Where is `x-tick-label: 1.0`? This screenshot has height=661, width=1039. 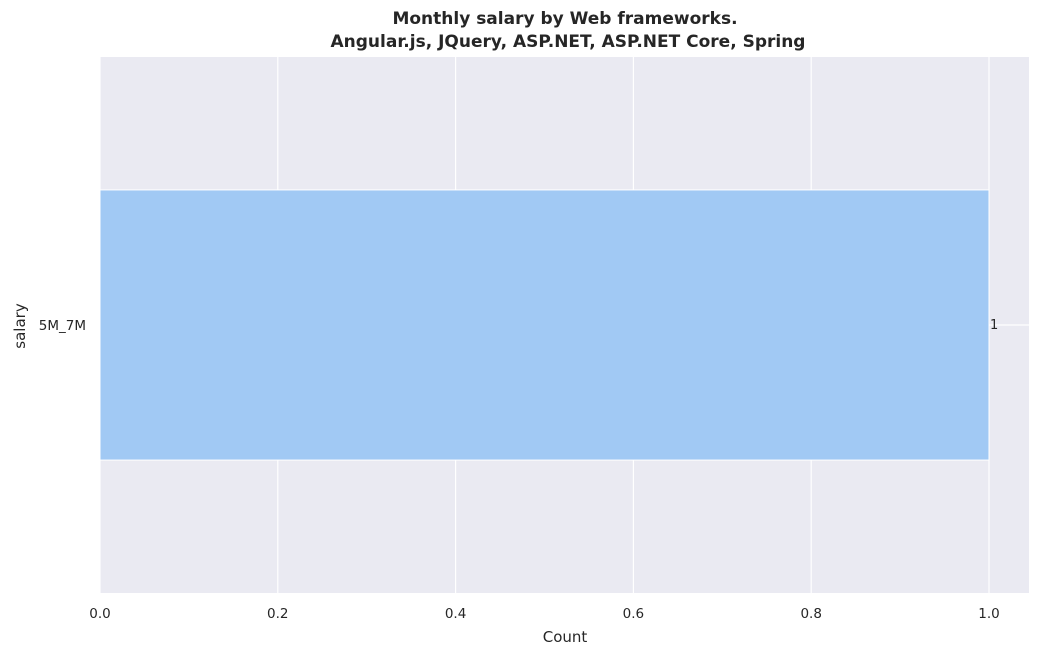
x-tick-label: 1.0 is located at coordinates (988, 614).